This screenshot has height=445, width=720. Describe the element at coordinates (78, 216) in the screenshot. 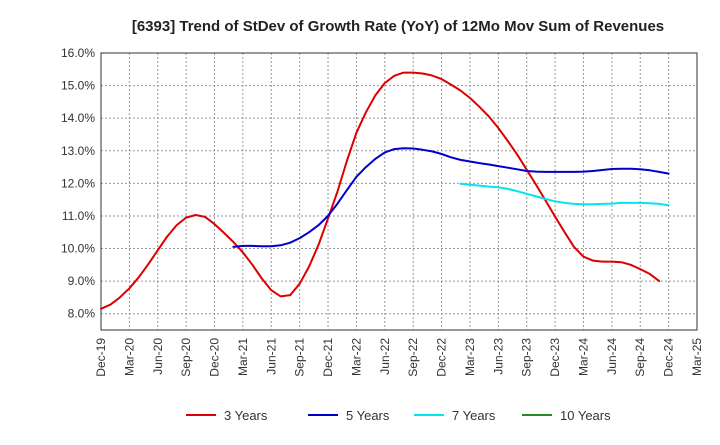

I see `y-tick-label: 11.0%` at that location.